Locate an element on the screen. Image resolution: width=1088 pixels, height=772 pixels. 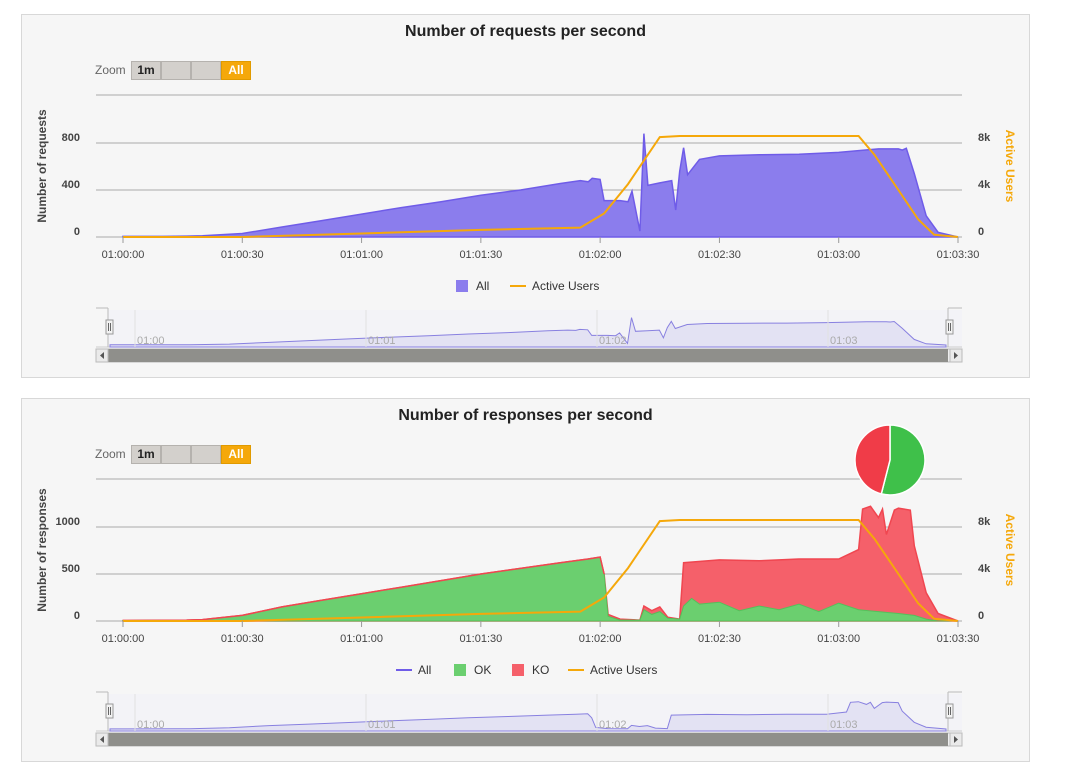
legend-swatch-ko is located at coordinates (518, 670).